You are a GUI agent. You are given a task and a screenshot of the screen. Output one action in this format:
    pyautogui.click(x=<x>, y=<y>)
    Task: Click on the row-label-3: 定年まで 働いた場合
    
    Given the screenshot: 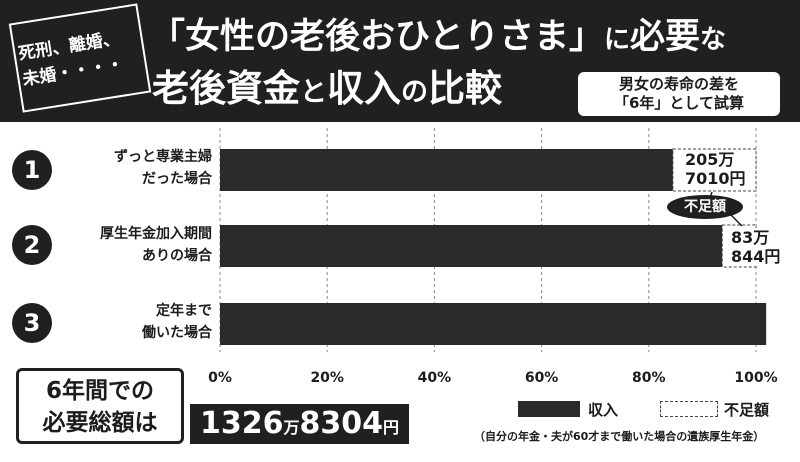 What is the action you would take?
    pyautogui.click(x=117, y=322)
    